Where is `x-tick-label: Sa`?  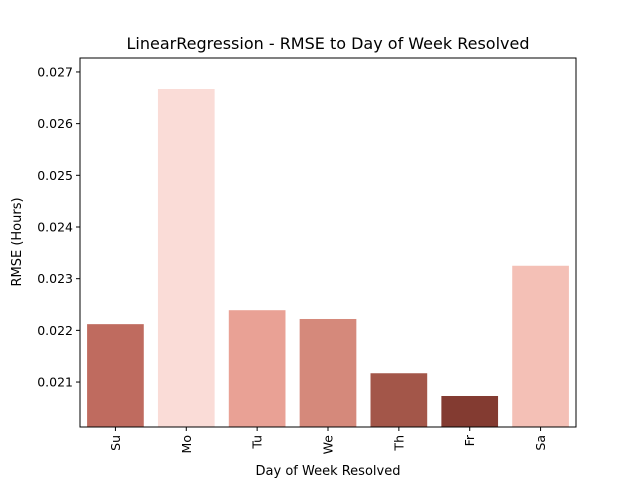
x-tick-label: Sa is located at coordinates (540, 443).